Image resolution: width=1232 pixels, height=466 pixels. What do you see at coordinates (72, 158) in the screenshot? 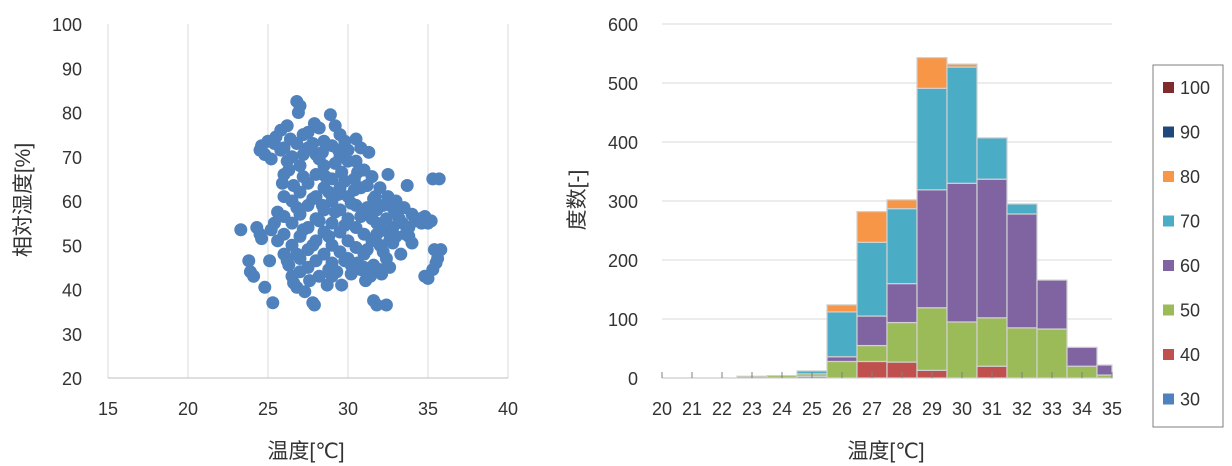
I see `scatter-y-tick-label: 70` at bounding box center [72, 158].